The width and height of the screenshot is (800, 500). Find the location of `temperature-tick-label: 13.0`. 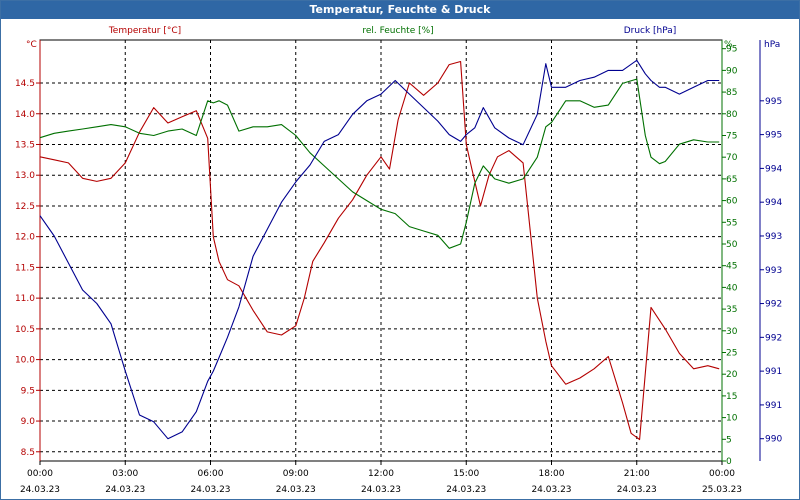

temperature-tick-label: 13.0 is located at coordinates (25, 176).